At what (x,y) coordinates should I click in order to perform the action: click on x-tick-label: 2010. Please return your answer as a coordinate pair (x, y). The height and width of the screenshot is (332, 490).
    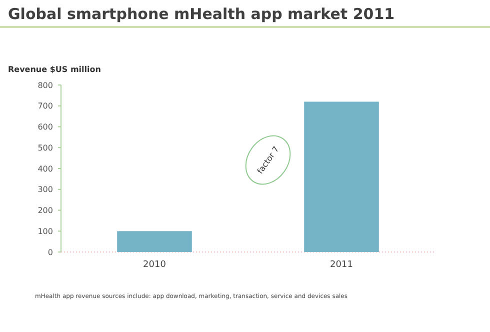
    Looking at the image, I should click on (154, 265).